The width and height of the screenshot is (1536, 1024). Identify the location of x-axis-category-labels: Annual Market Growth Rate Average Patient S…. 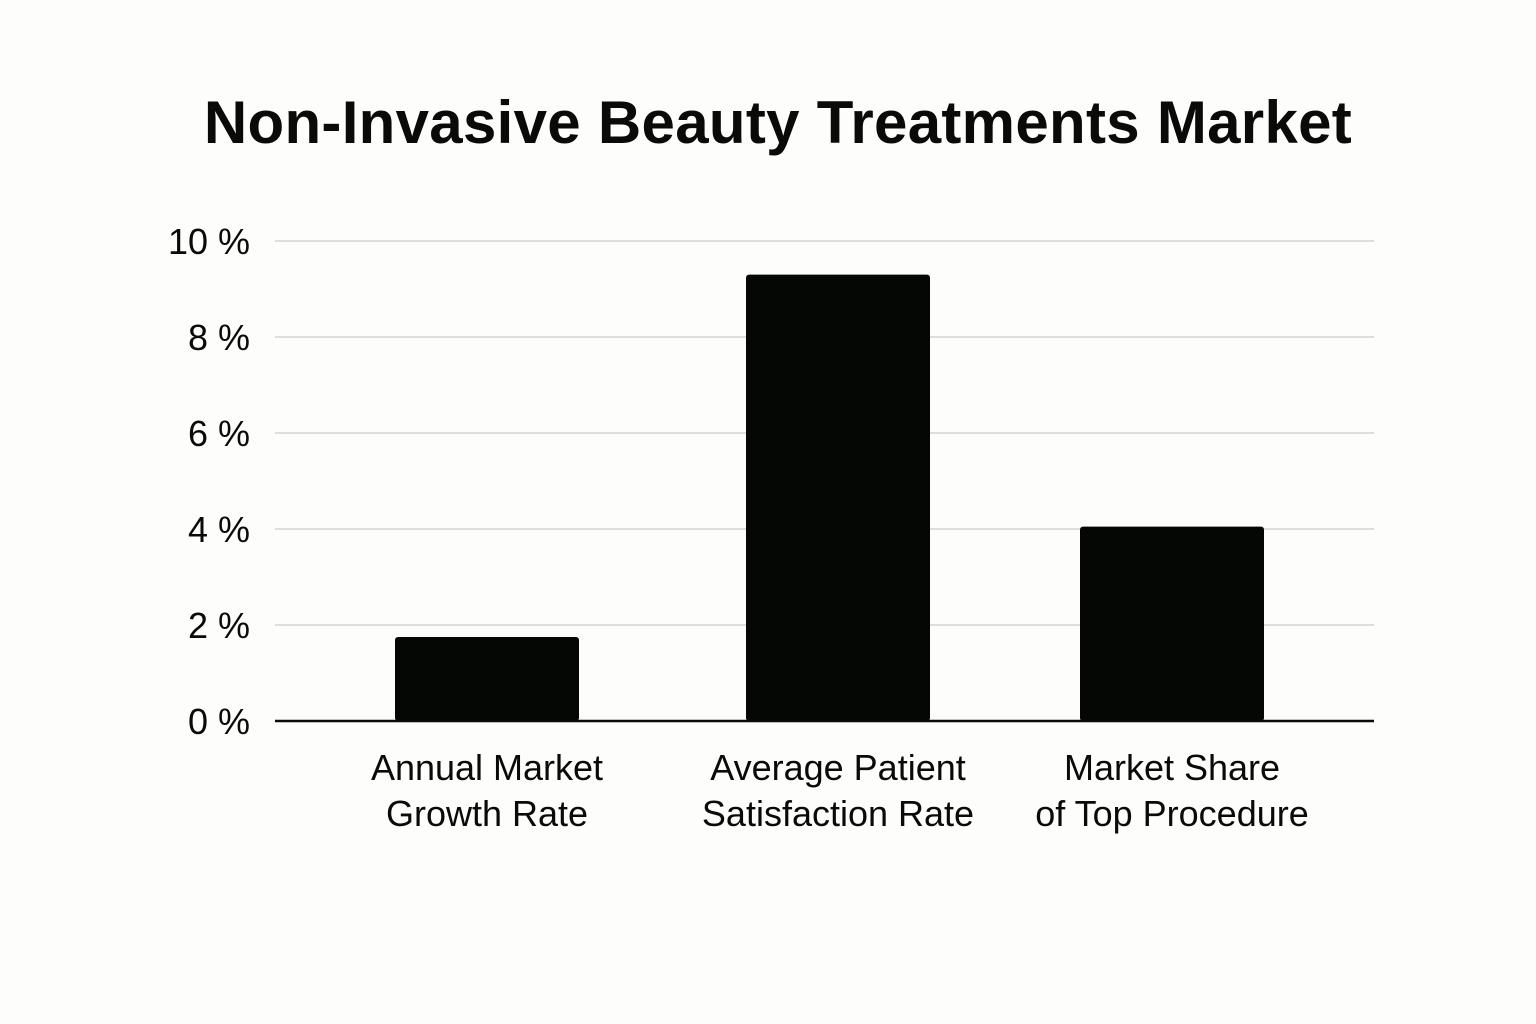
(840, 790).